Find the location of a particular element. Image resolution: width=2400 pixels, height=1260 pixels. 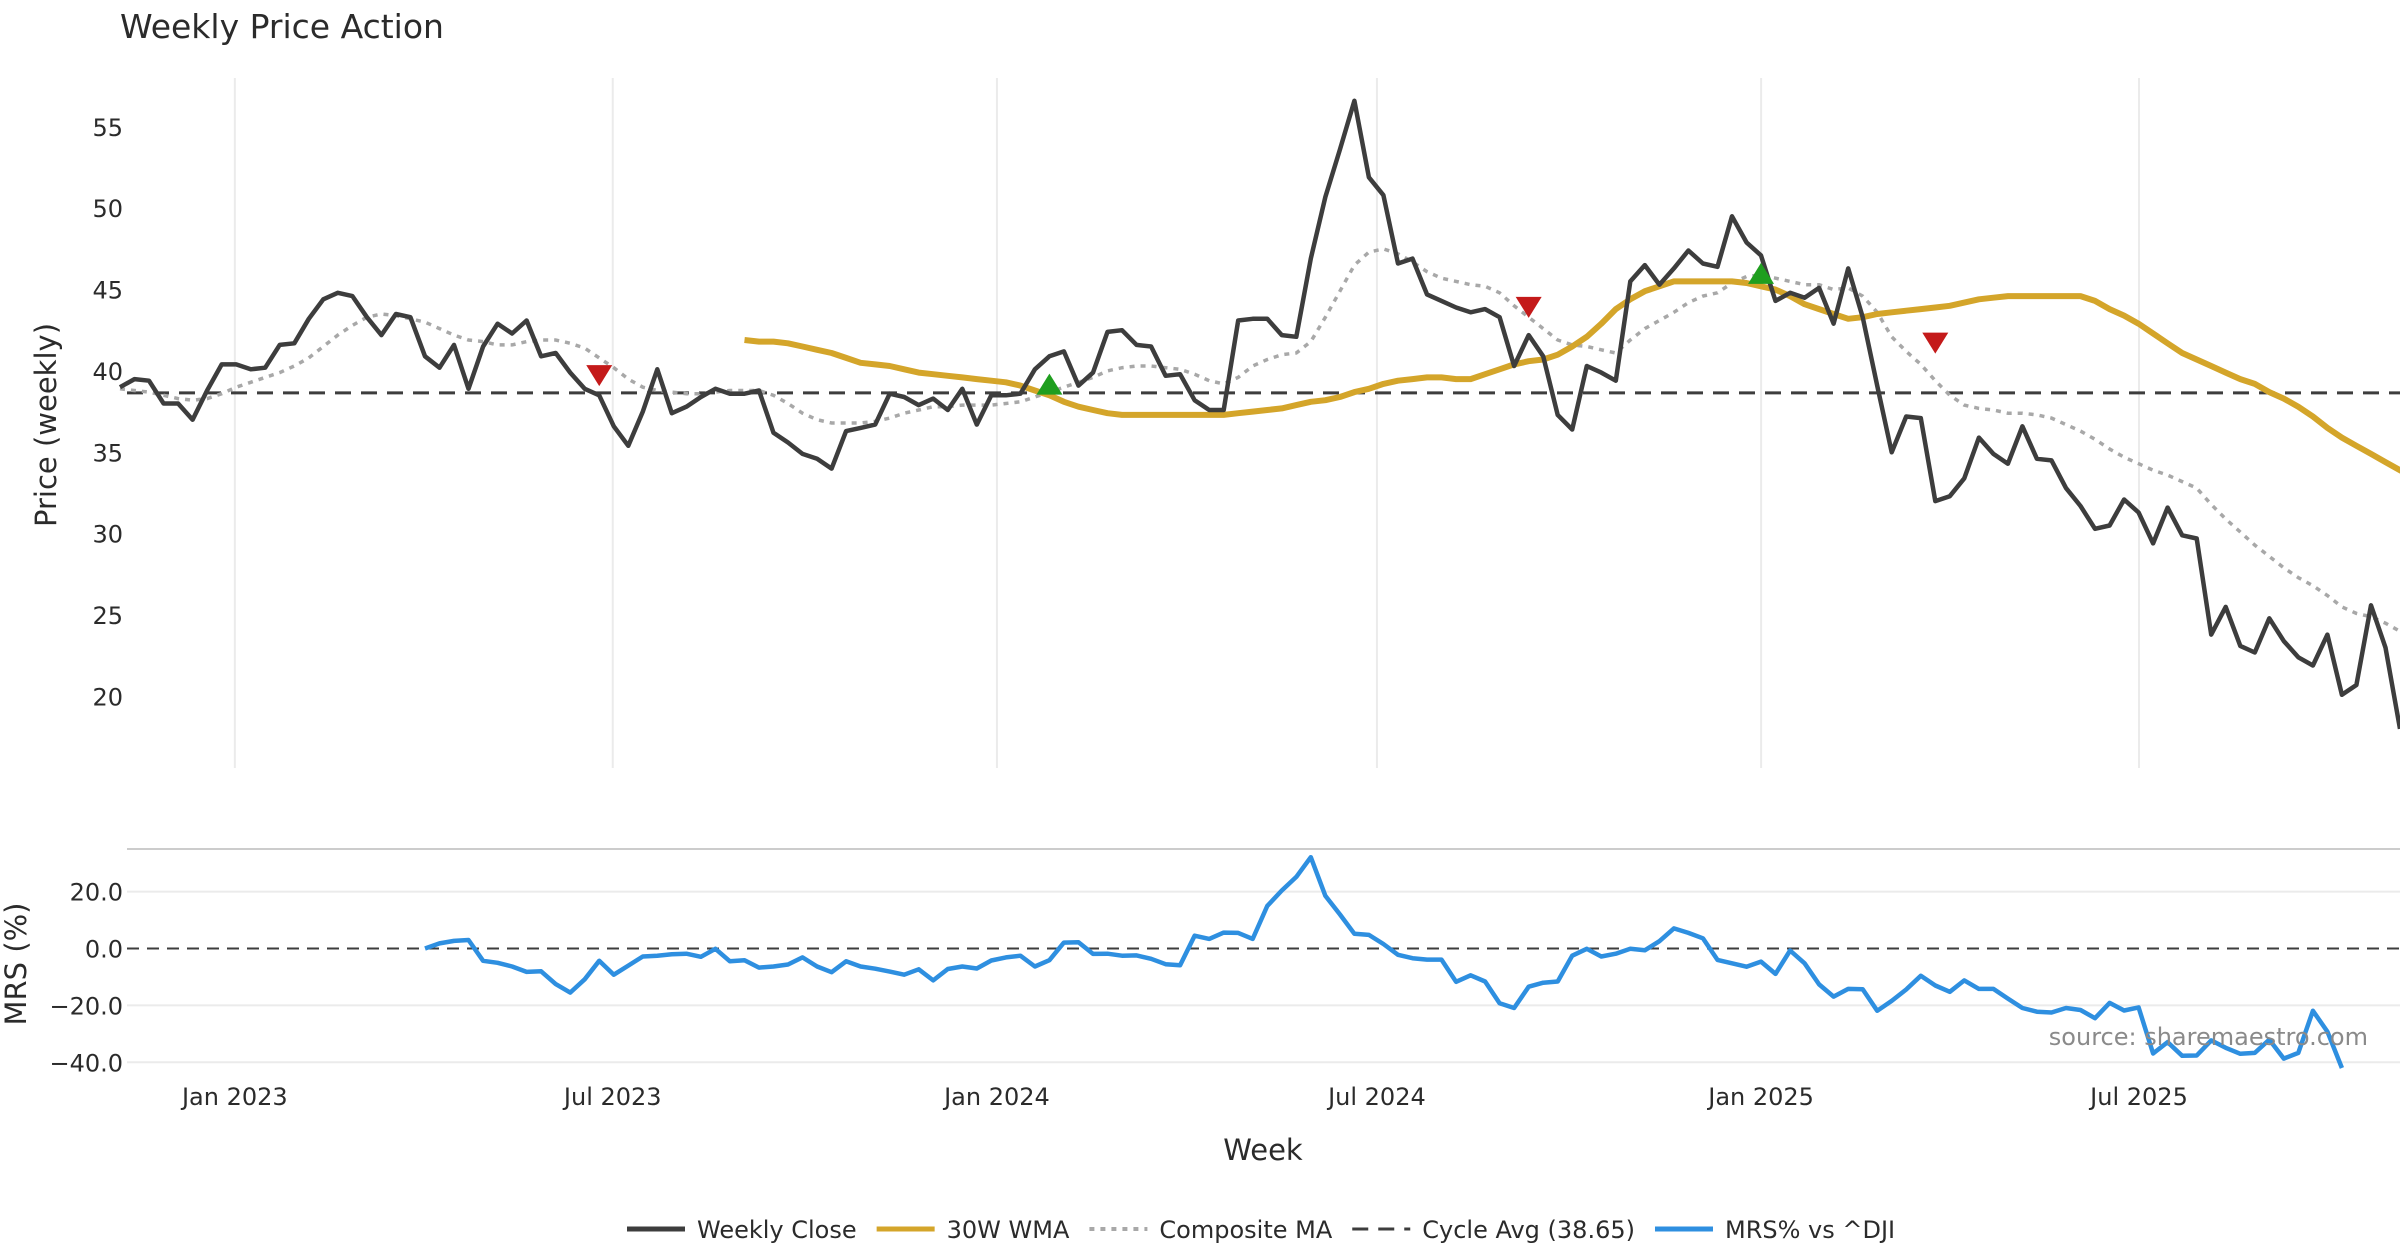

mrs-y-tick--20: −20.0 is located at coordinates (86, 1006).